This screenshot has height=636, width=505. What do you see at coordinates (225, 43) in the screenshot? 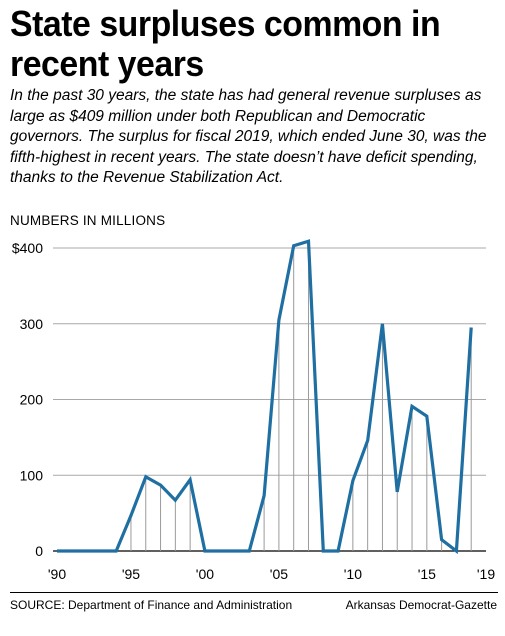
I see `chart-title: State surpluses common in recent years` at bounding box center [225, 43].